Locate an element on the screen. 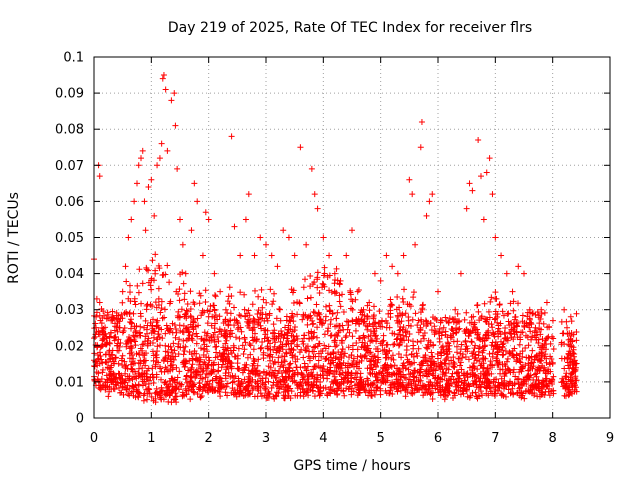 The height and width of the screenshot is (485, 640). y-tick-label: 0 is located at coordinates (80, 419).